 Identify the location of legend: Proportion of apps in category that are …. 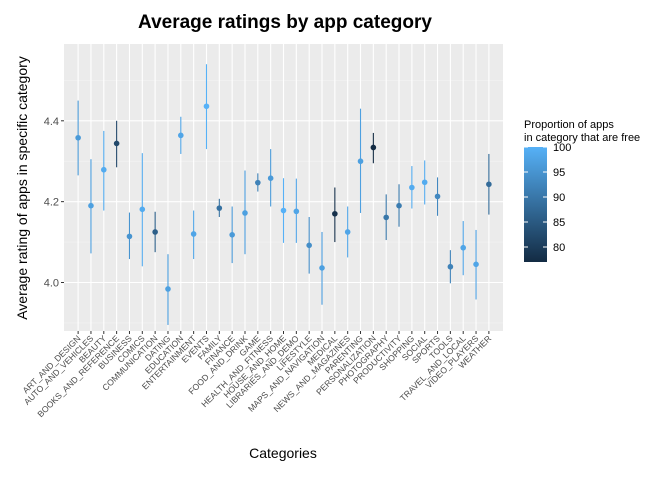
(582, 190).